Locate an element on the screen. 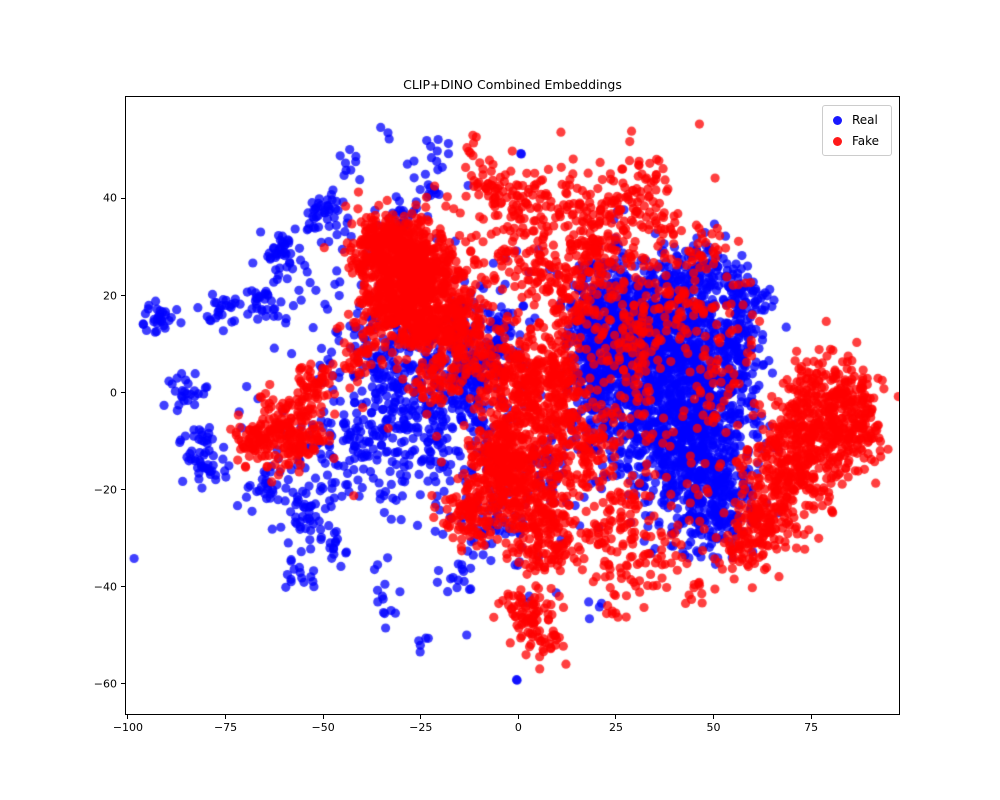 The height and width of the screenshot is (800, 1000). chart-title: CLIP+DINO Combined Embeddings is located at coordinates (512, 84).